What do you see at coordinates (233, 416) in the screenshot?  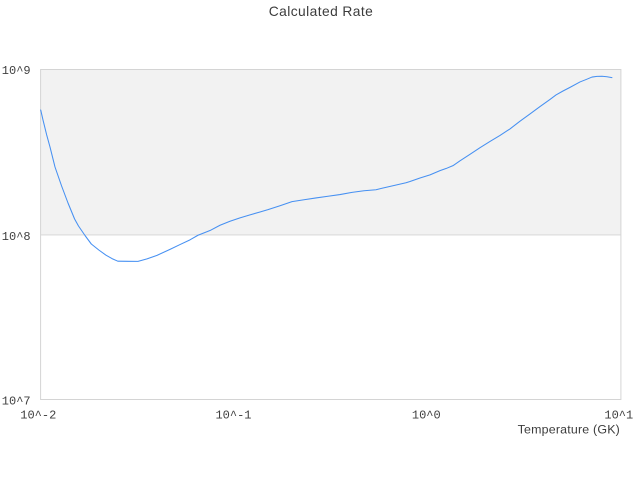 I see `svg-text: 10^-1` at bounding box center [233, 416].